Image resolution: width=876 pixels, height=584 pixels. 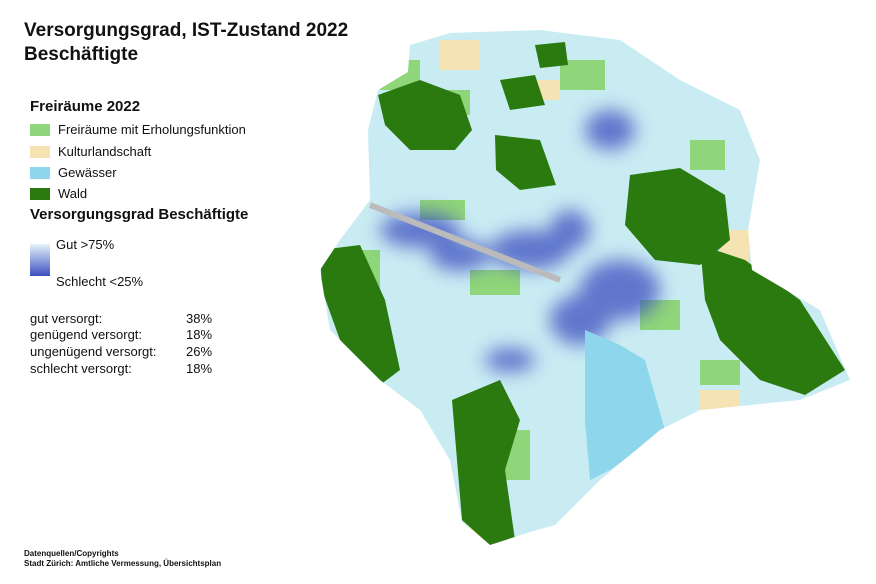 I want to click on stat-value: 38%, so click(x=199, y=318).